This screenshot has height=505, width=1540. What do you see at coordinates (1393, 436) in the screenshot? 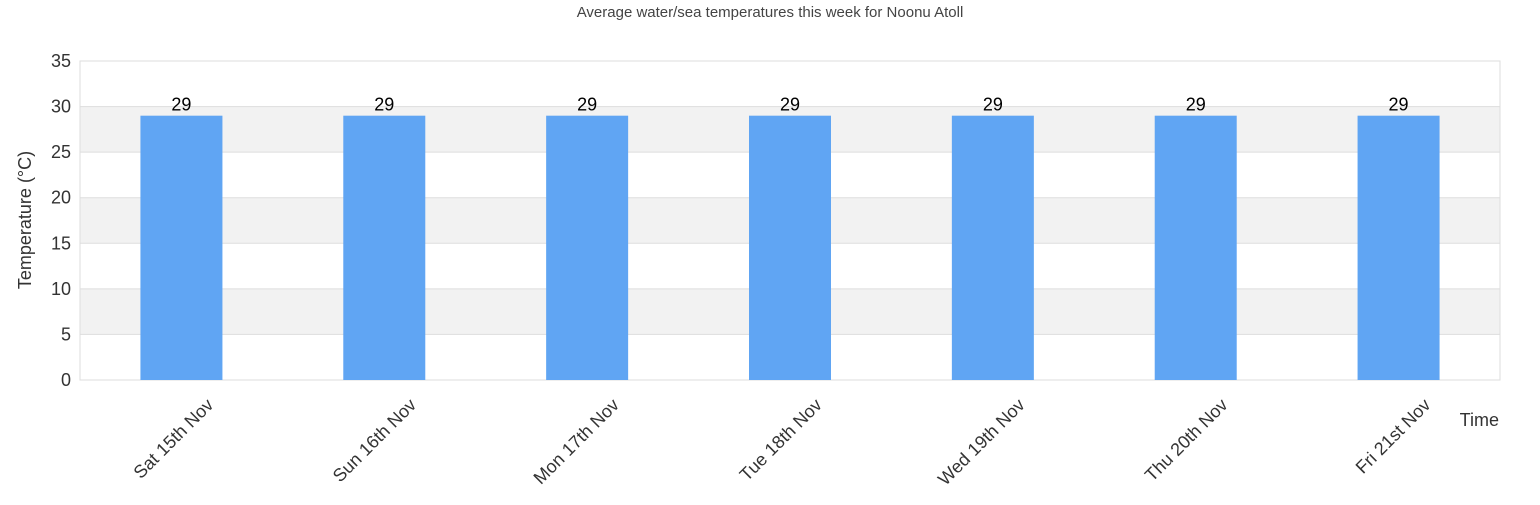
I see `x-tick-label: Fri 21st Nov` at bounding box center [1393, 436].